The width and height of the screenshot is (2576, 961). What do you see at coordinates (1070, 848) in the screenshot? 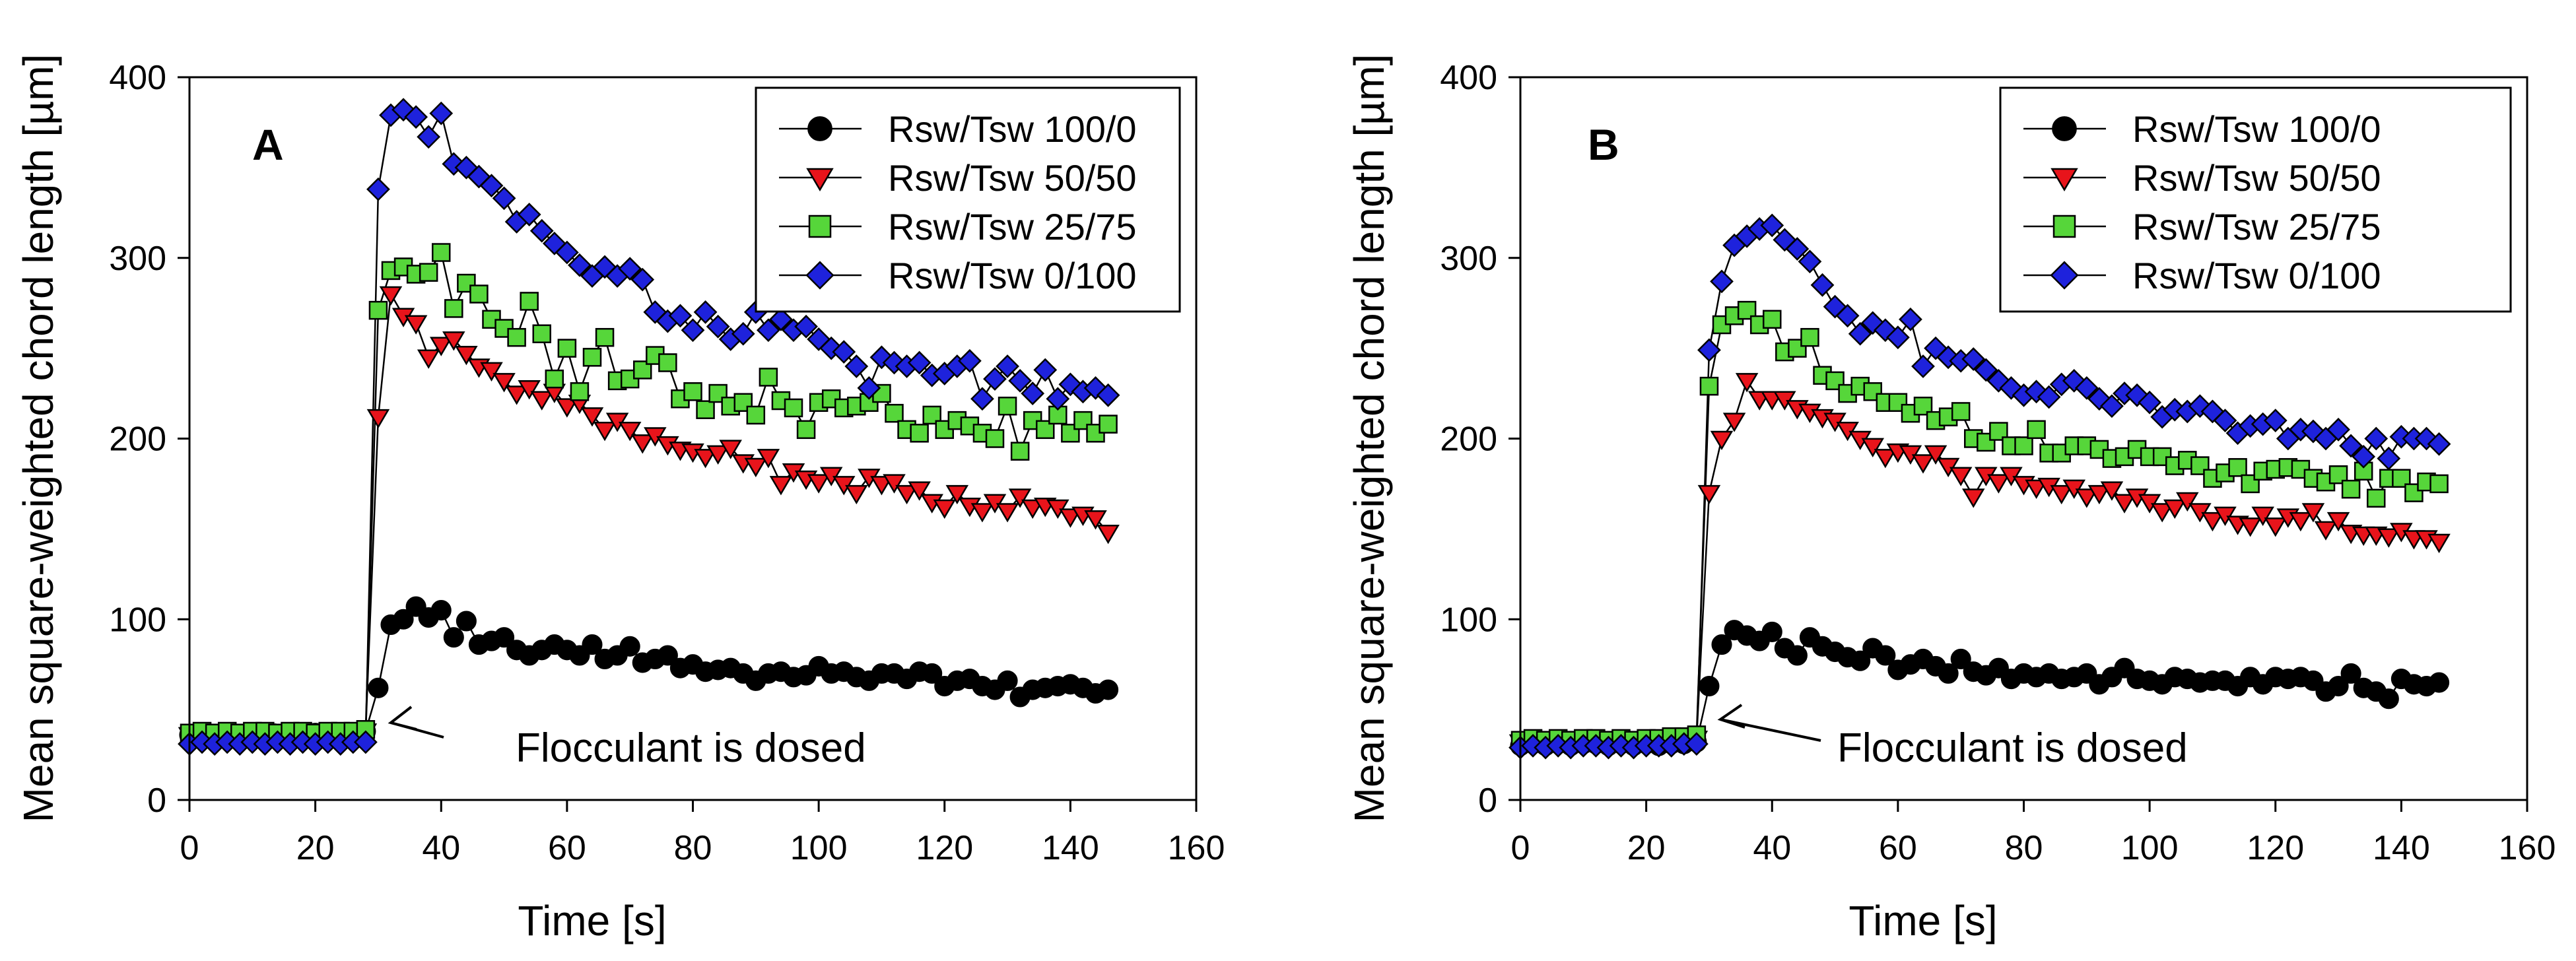
I see `x-tick-label: 140` at bounding box center [1070, 848].